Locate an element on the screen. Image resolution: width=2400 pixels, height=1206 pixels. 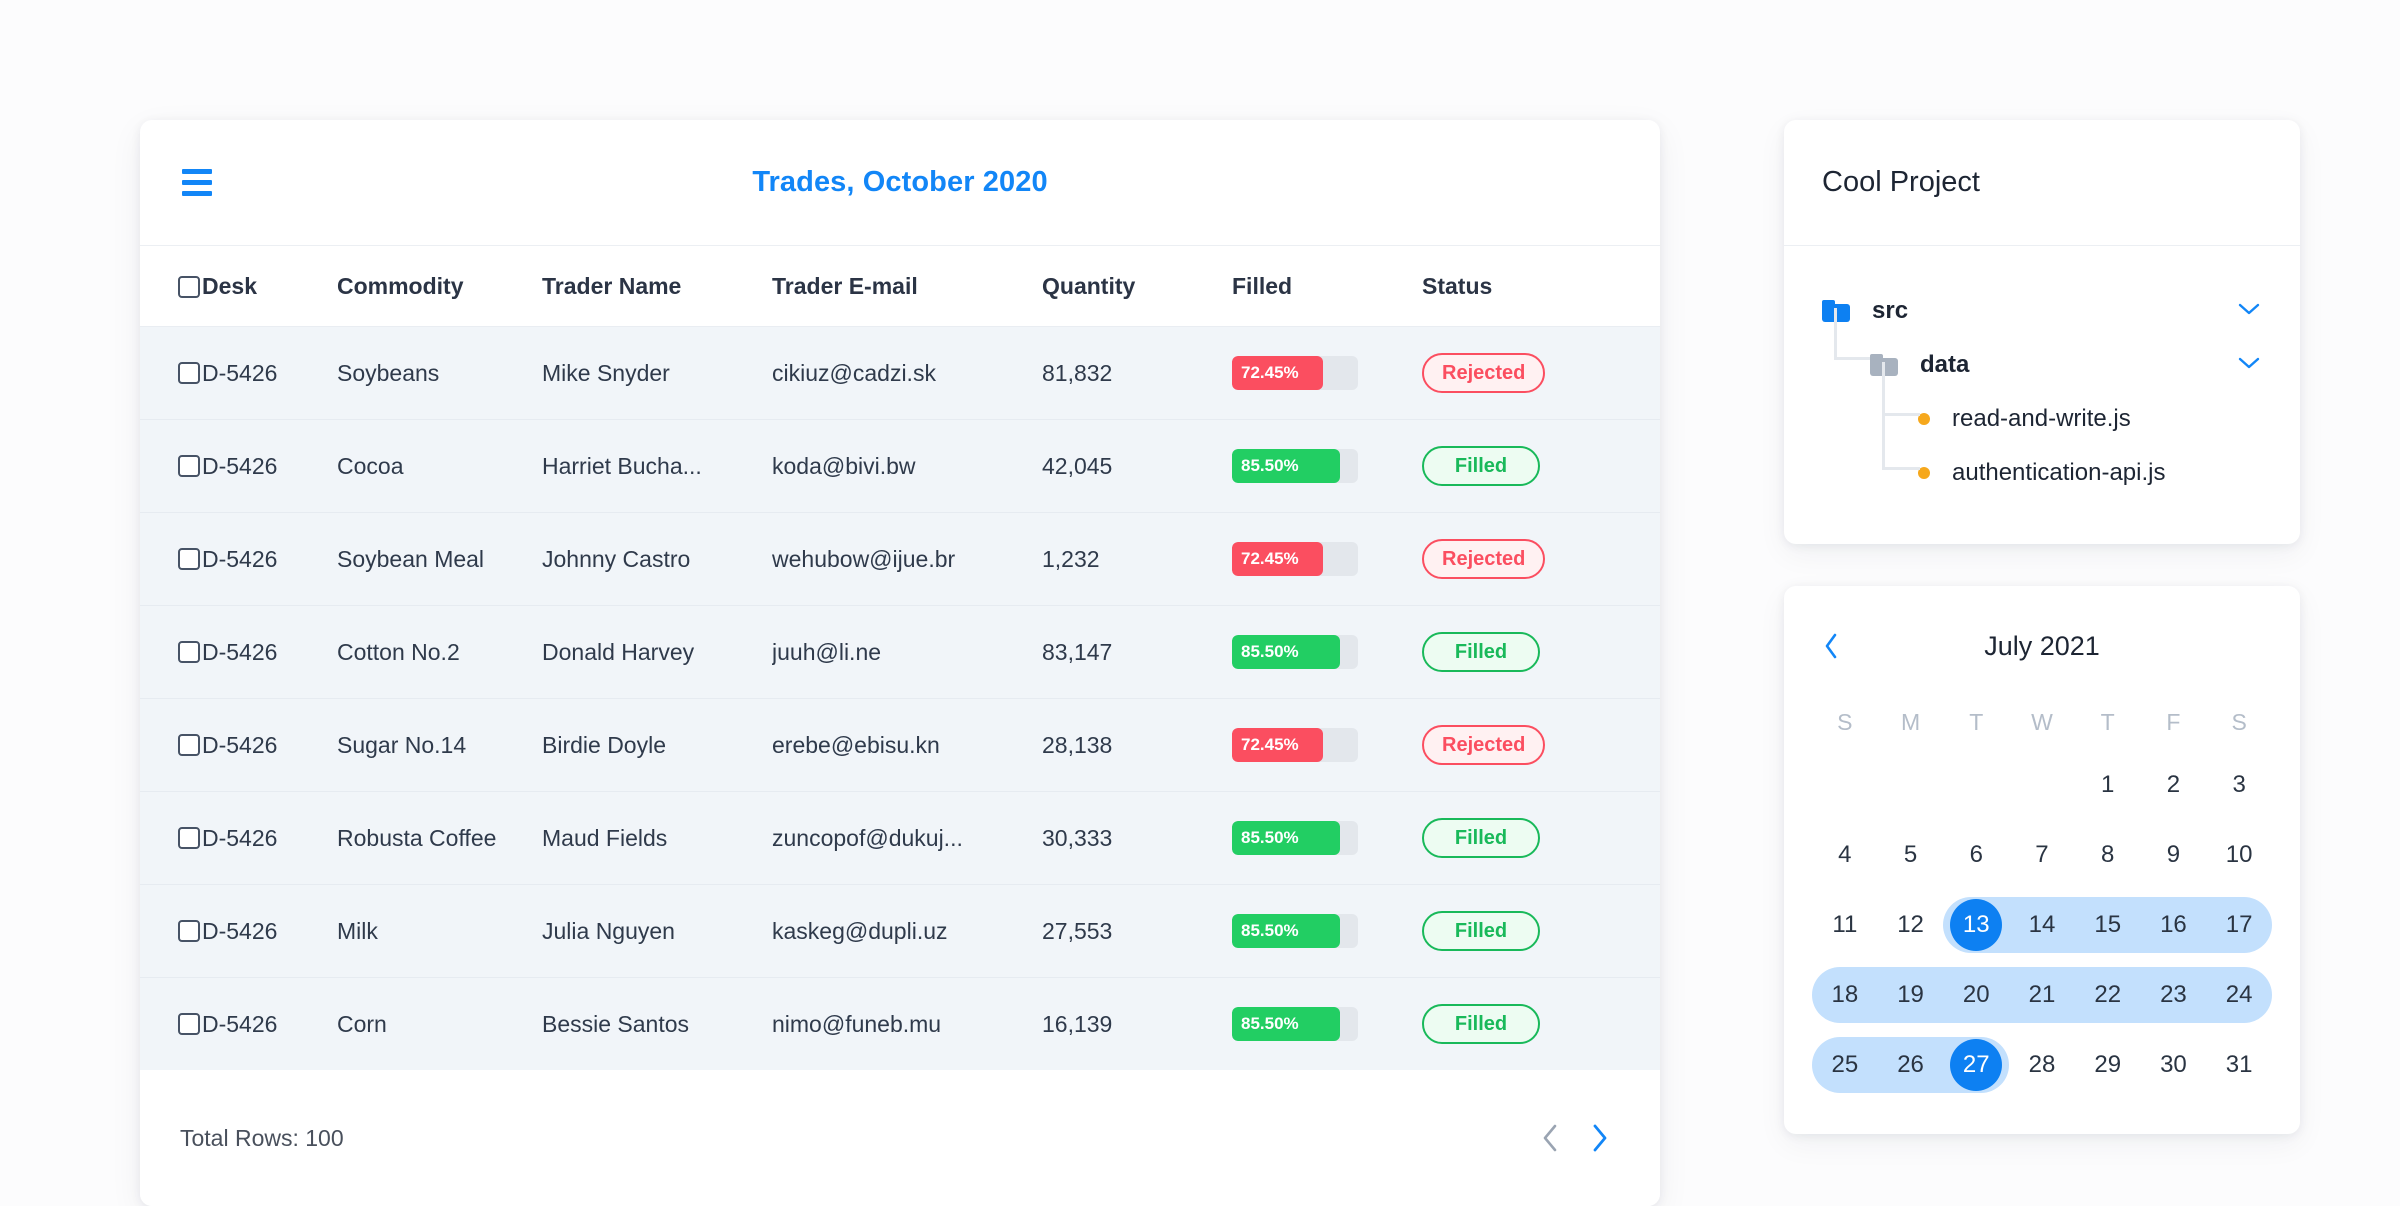
calendar-day: 13 is located at coordinates (1976, 925).